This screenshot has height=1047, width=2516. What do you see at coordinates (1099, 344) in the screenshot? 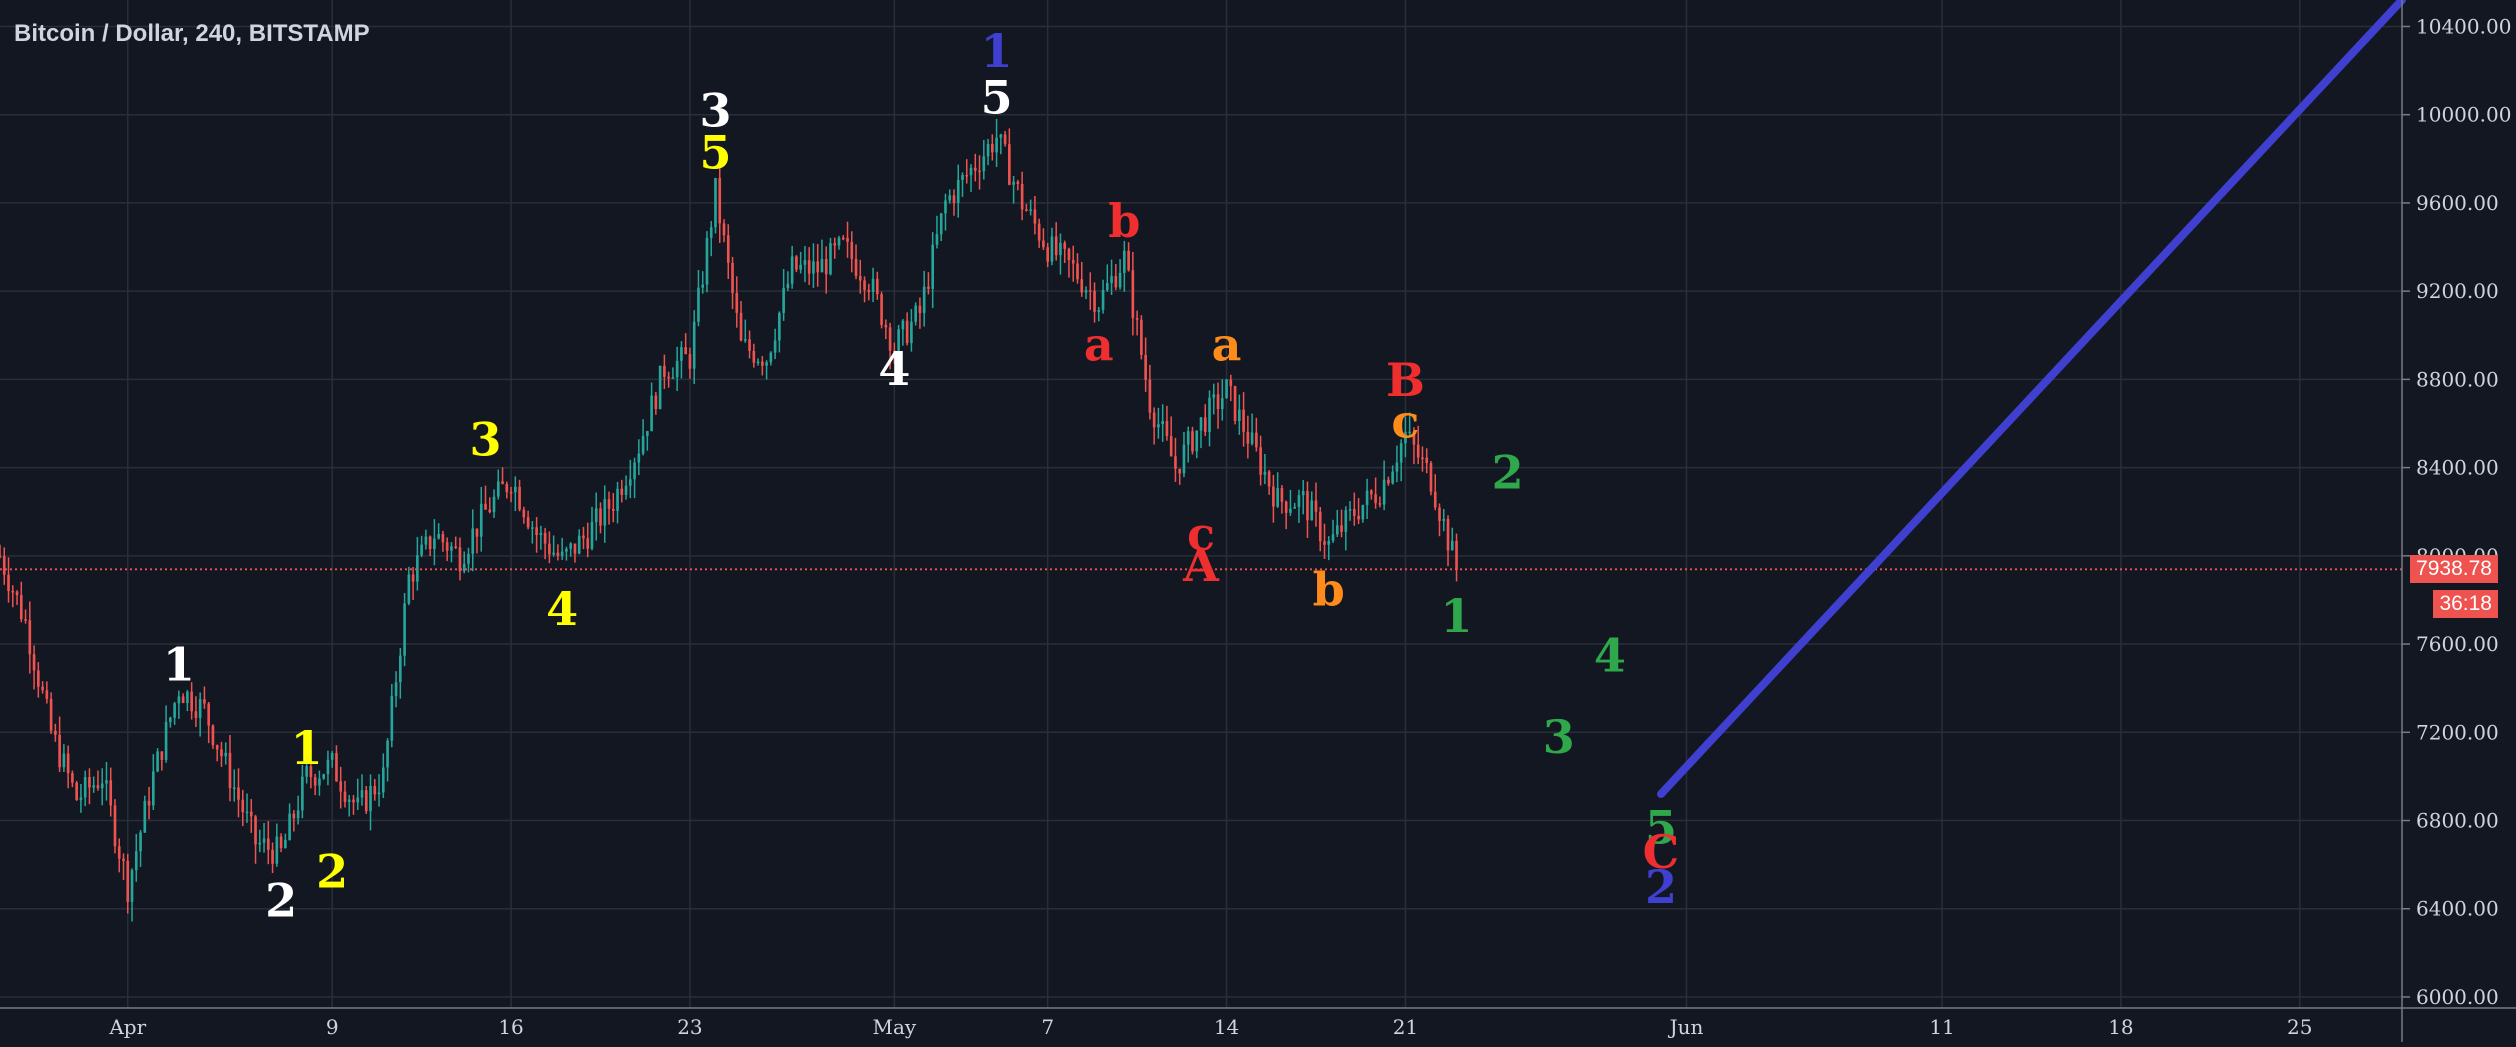
I see `wave-label: a` at bounding box center [1099, 344].